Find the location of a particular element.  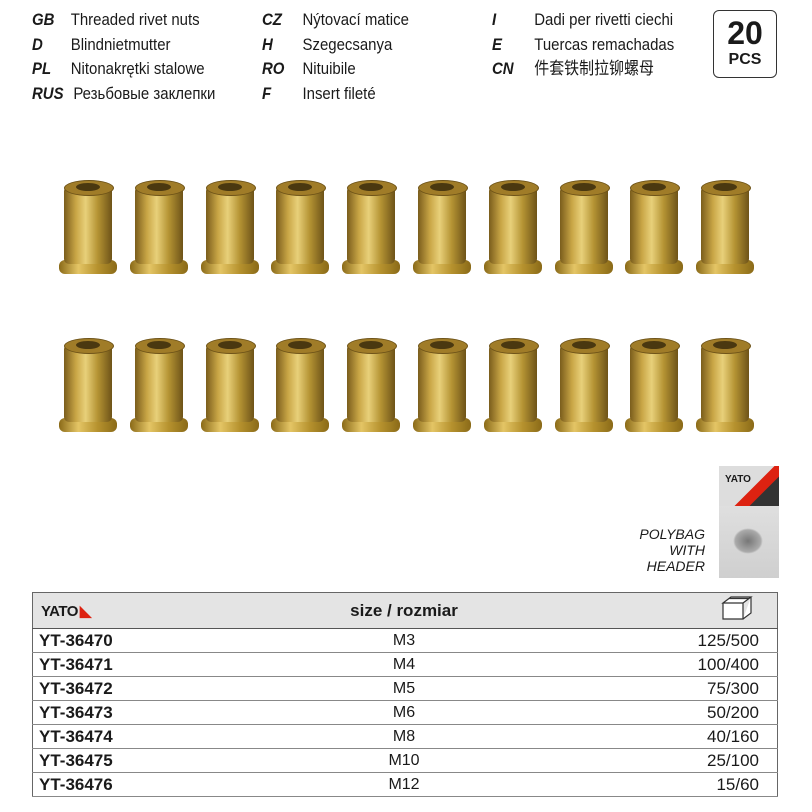

quantity-cell: 25/100 is located at coordinates (668, 760).